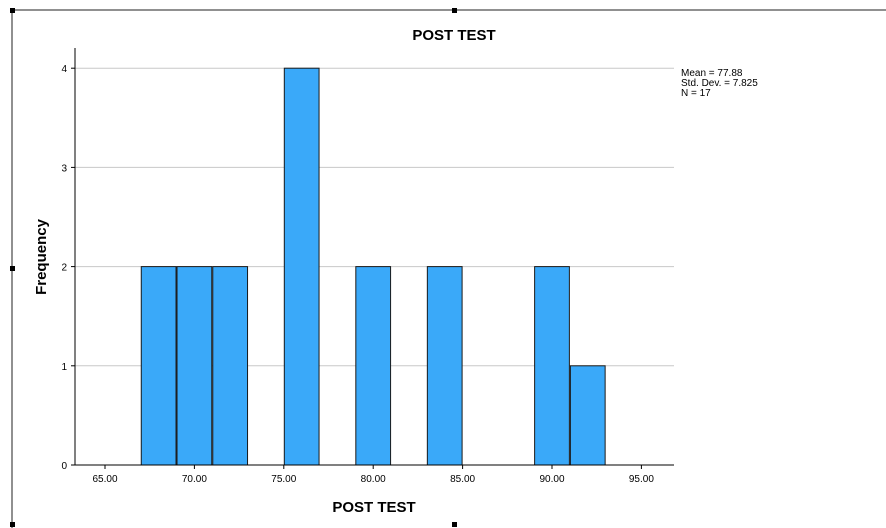 Image resolution: width=886 pixels, height=528 pixels. What do you see at coordinates (641, 479) in the screenshot?
I see `x-tick-label-95.00: 95.00` at bounding box center [641, 479].